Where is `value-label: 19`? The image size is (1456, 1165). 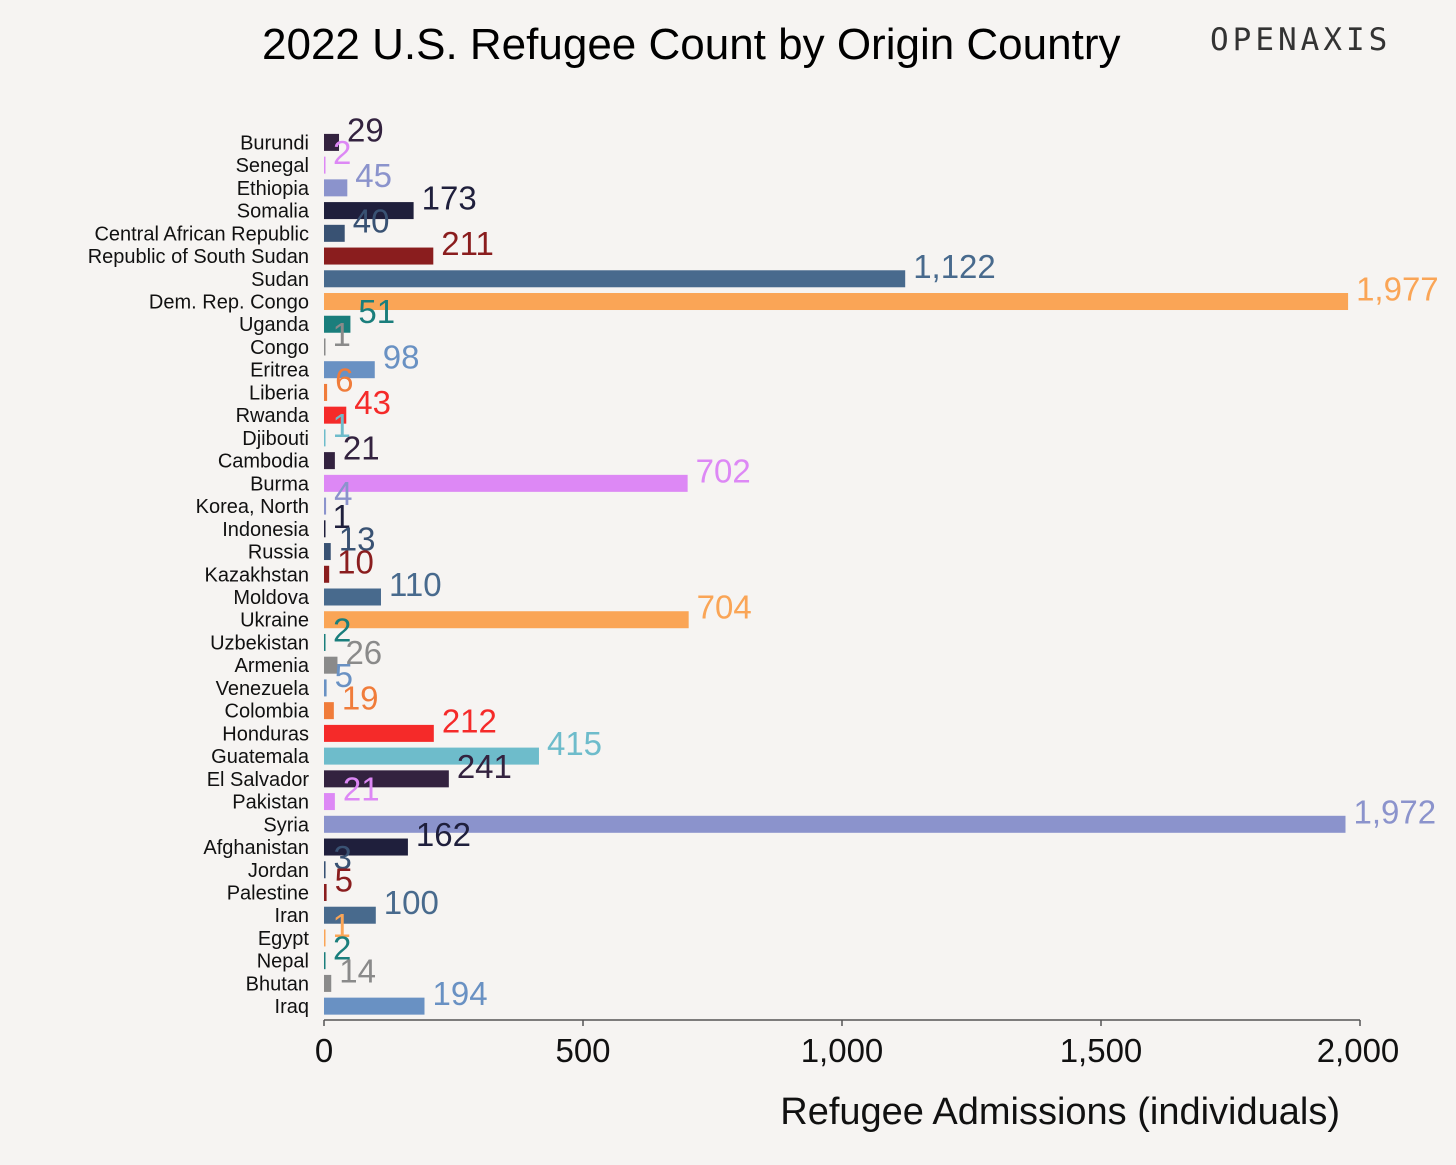 value-label: 19 is located at coordinates (360, 698).